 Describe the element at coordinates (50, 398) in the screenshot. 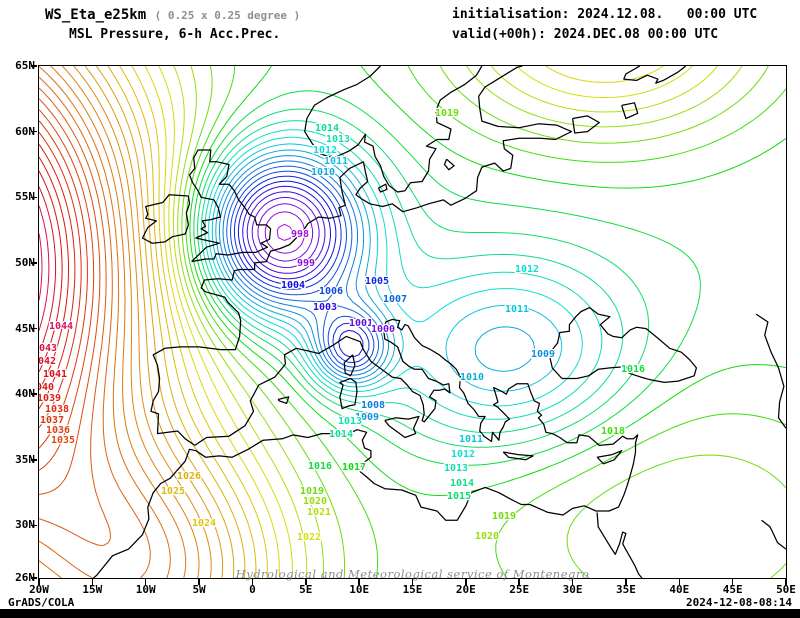

I see `contour-label: 1039` at that location.